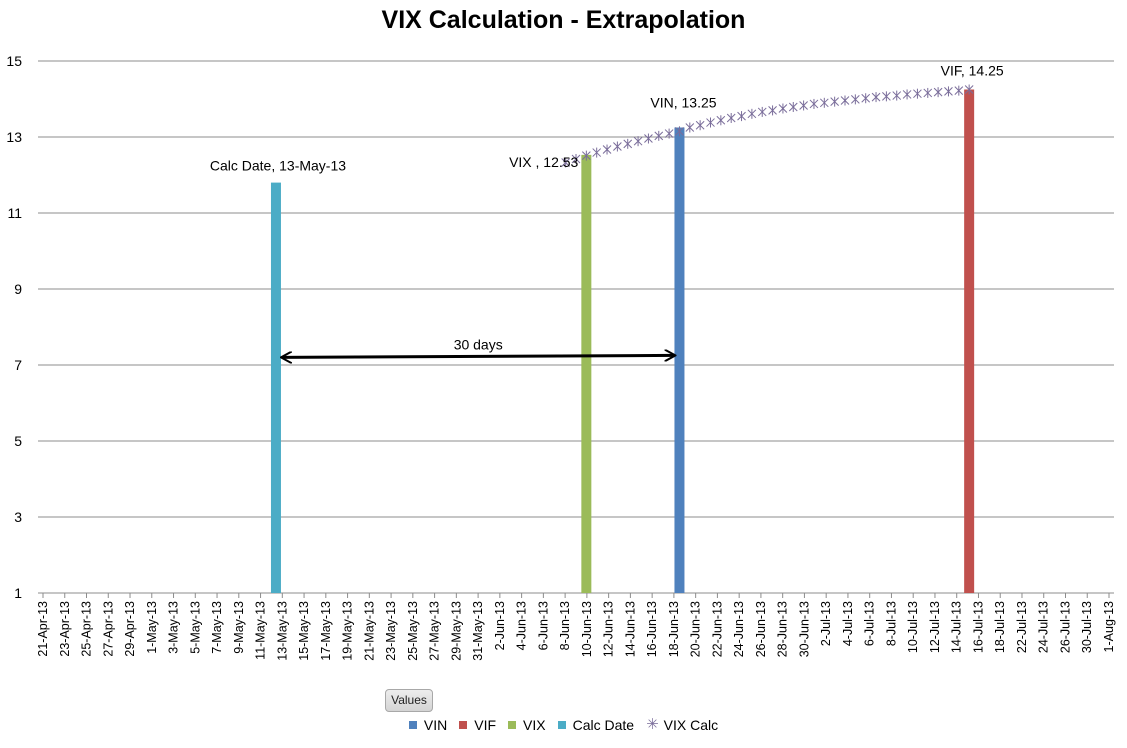  I want to click on x-tick-label: 6-Jun-13, so click(543, 625).